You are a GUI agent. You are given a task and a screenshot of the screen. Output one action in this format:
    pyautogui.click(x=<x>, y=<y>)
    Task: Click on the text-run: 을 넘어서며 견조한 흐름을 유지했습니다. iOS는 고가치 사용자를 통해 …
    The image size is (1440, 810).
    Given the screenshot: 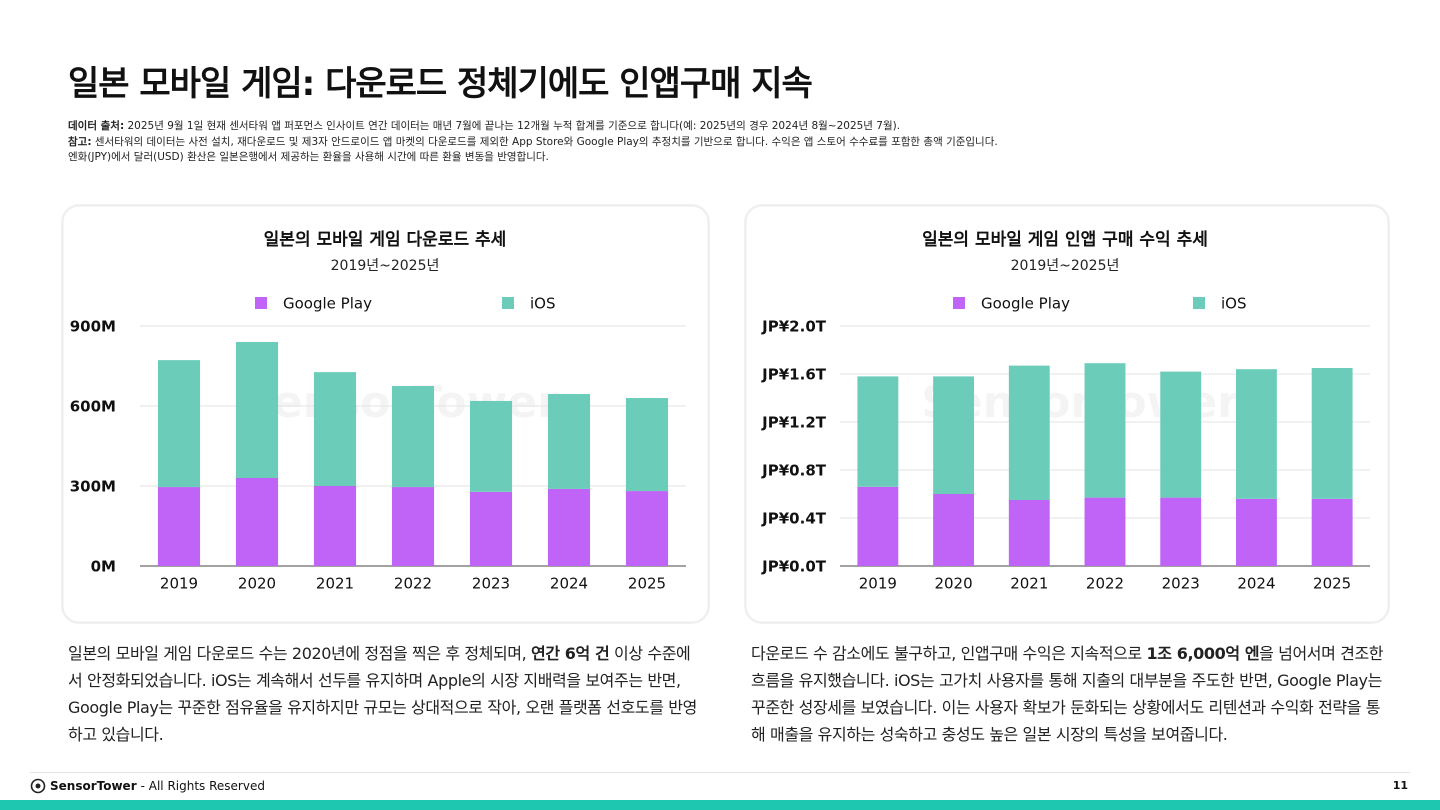 What is the action you would take?
    pyautogui.click(x=1067, y=694)
    